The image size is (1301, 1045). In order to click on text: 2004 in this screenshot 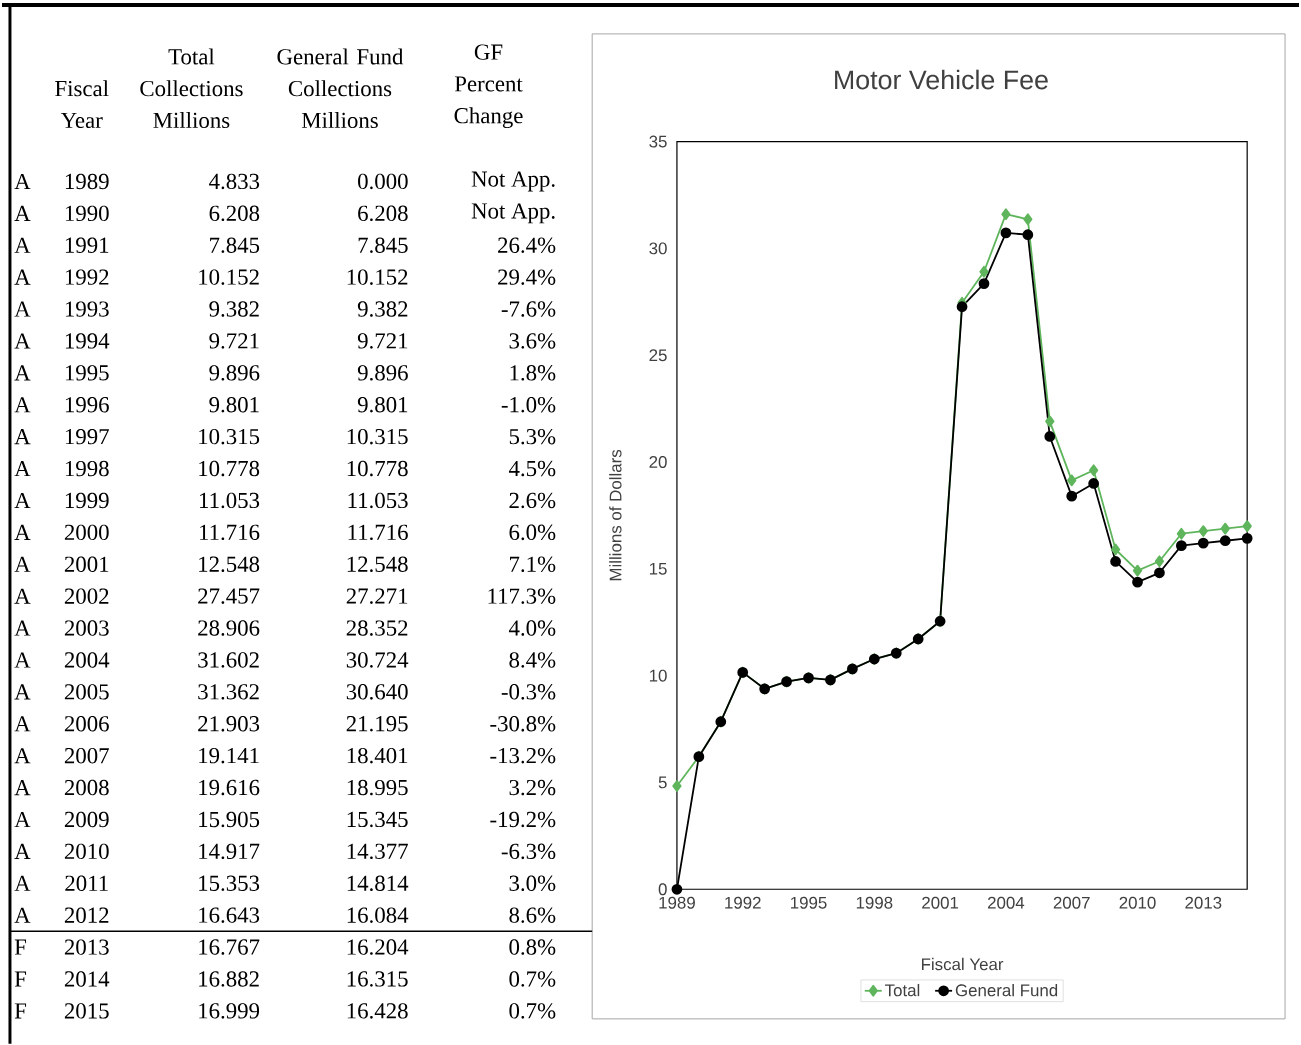, I will do `click(87, 660)`.